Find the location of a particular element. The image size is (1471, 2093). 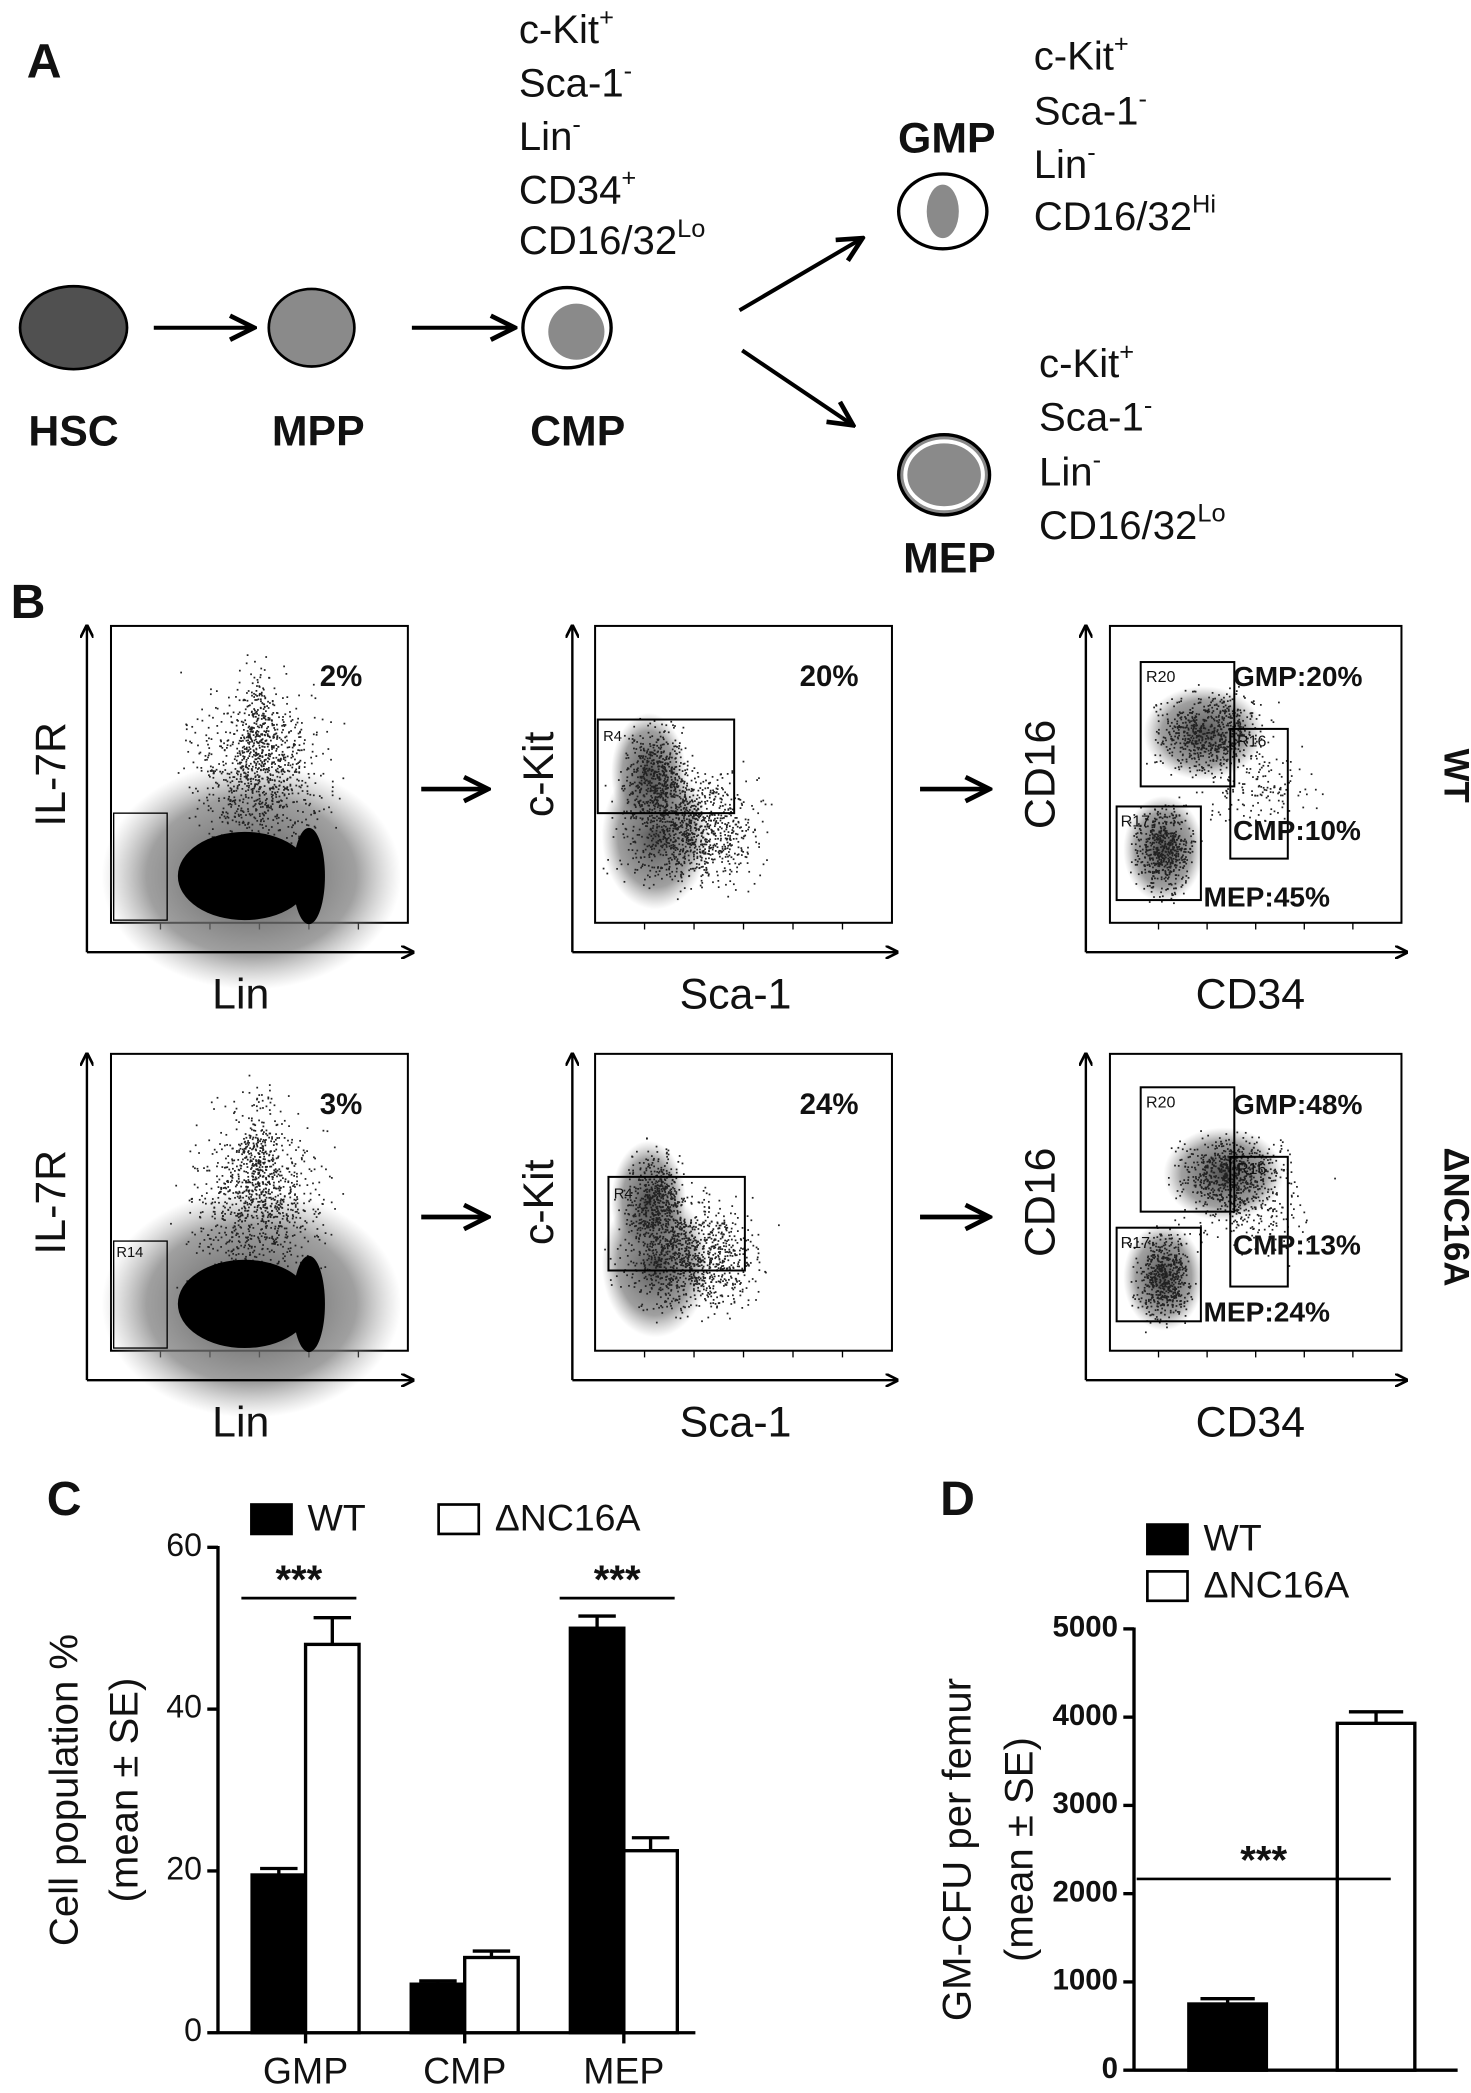

marker-base: CD34 is located at coordinates (570, 190).